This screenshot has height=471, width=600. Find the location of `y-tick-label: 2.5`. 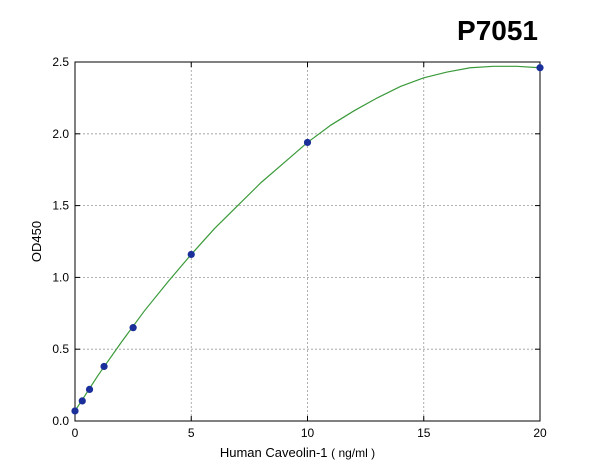

y-tick-label: 2.5 is located at coordinates (60, 62).